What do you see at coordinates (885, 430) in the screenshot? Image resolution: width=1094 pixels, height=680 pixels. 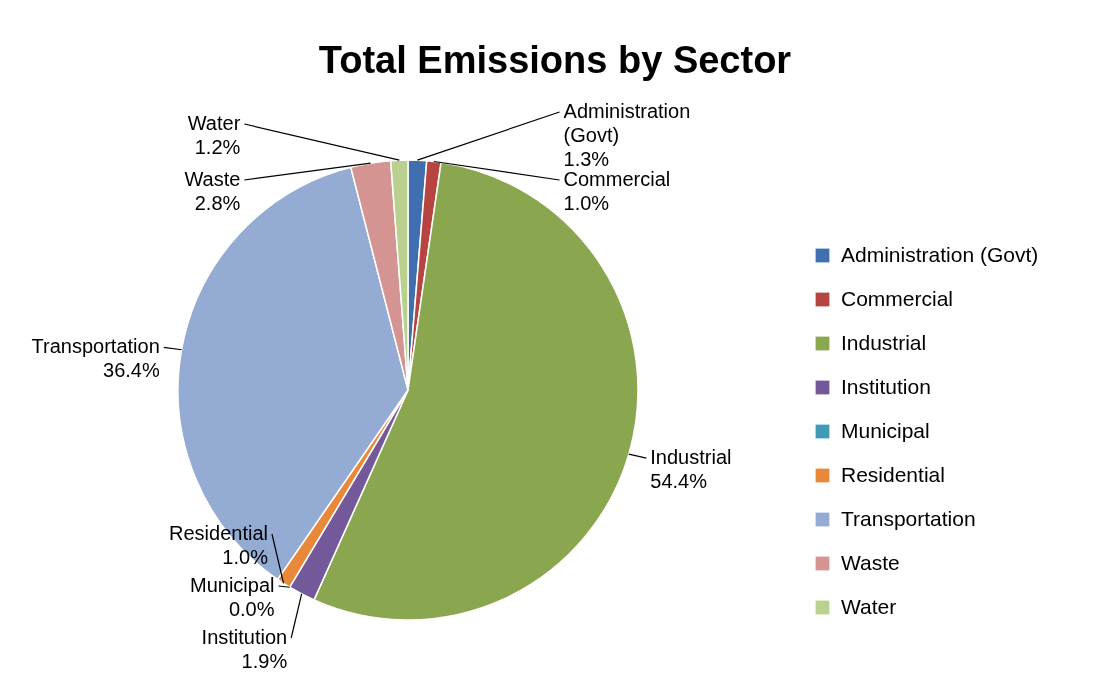 I see `legend-label: Municipal` at bounding box center [885, 430].